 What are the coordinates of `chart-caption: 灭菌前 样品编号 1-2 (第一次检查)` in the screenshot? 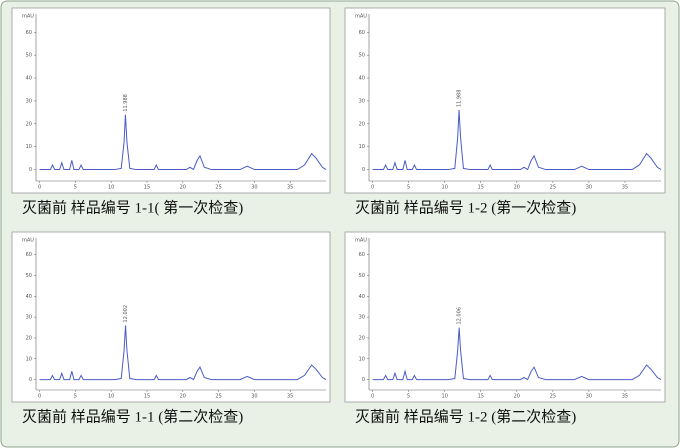 It's located at (465, 207).